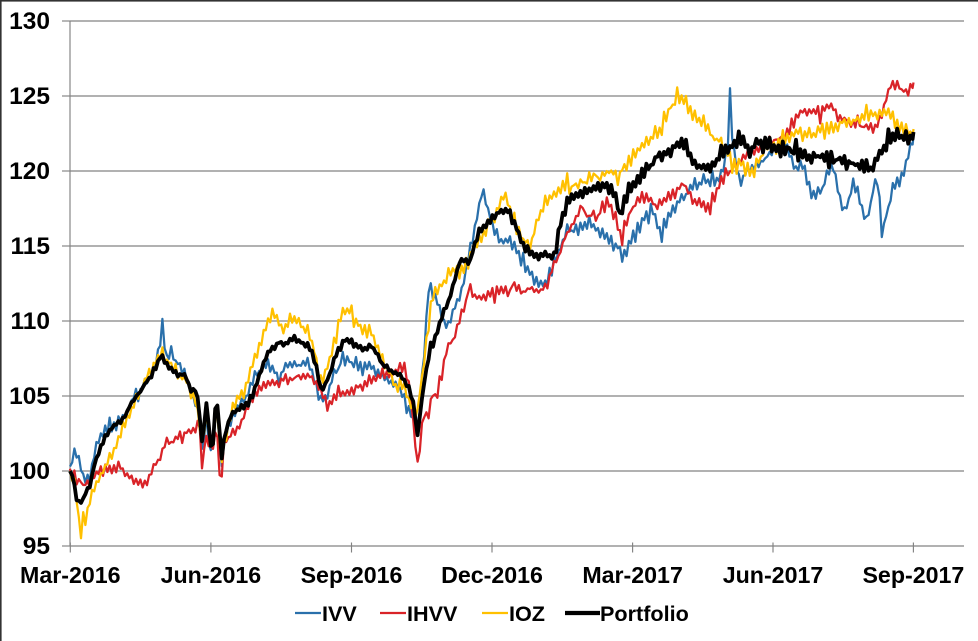 The width and height of the screenshot is (978, 641). What do you see at coordinates (30, 246) in the screenshot?
I see `svg-text: 115` at bounding box center [30, 246].